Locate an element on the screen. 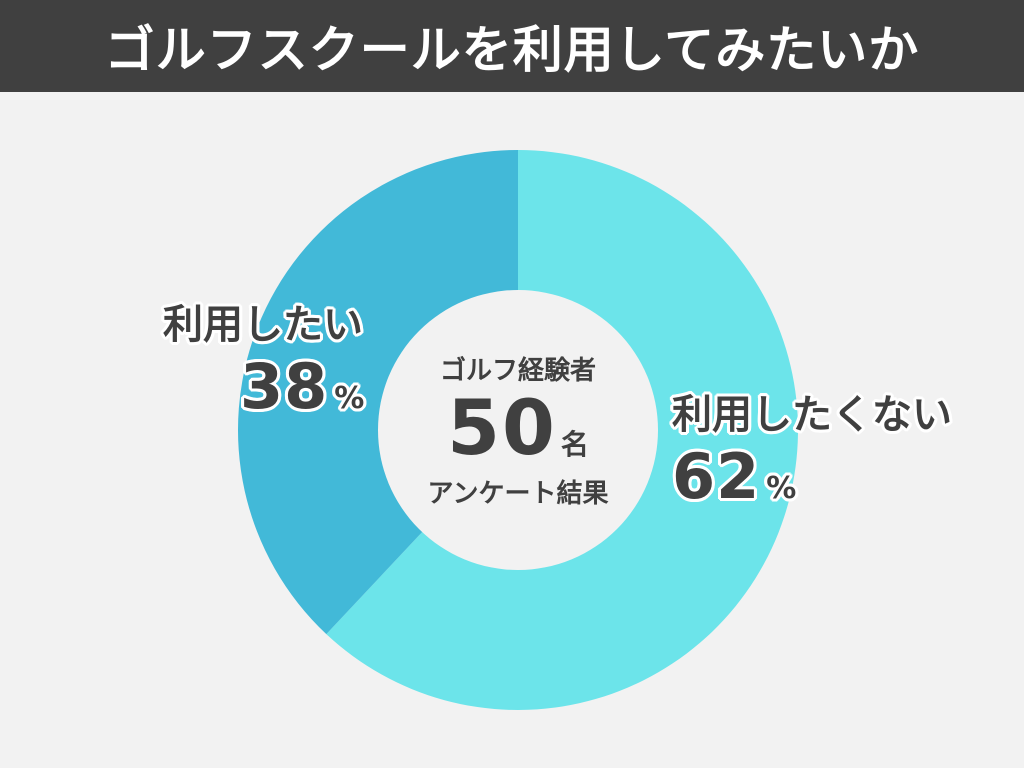 This screenshot has height=768, width=1024. label-yes-percent: 38% is located at coordinates (302, 386).